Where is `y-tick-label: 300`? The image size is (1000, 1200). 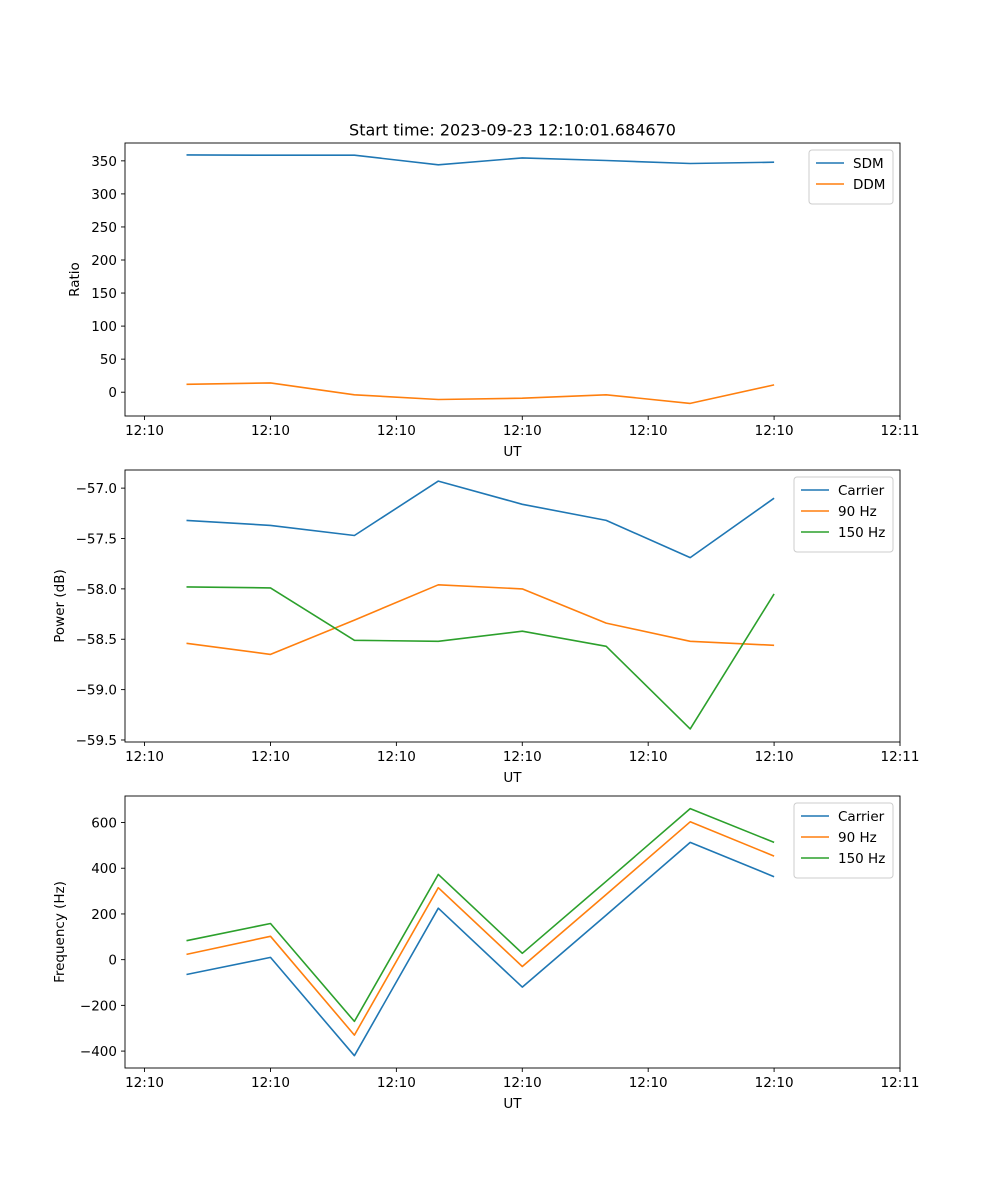
y-tick-label: 300 is located at coordinates (104, 195).